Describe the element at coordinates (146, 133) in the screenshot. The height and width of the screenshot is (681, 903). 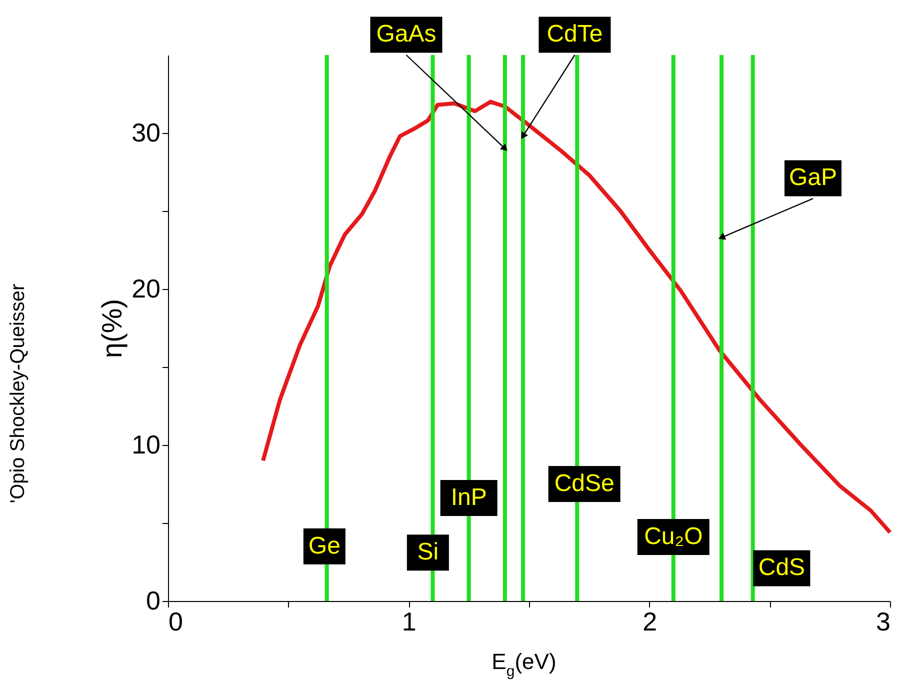
I see `y-tick-label: 30` at that location.